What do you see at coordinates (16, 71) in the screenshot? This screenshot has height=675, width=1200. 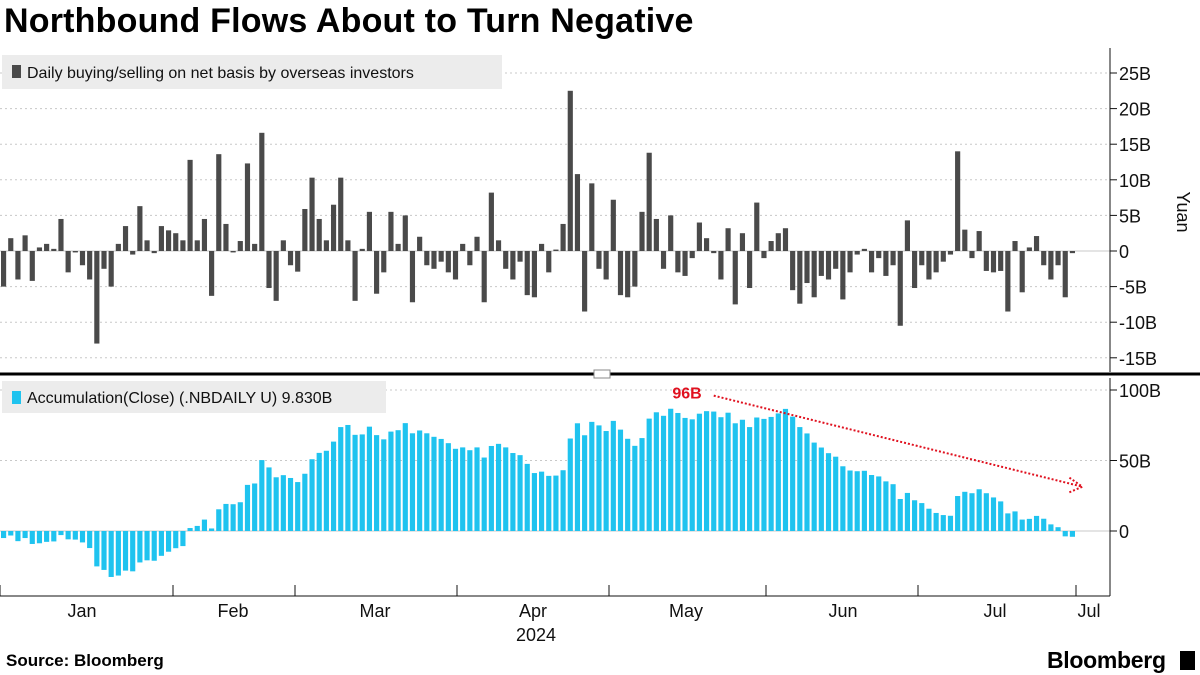 I see `daily-legend-swatch` at bounding box center [16, 71].